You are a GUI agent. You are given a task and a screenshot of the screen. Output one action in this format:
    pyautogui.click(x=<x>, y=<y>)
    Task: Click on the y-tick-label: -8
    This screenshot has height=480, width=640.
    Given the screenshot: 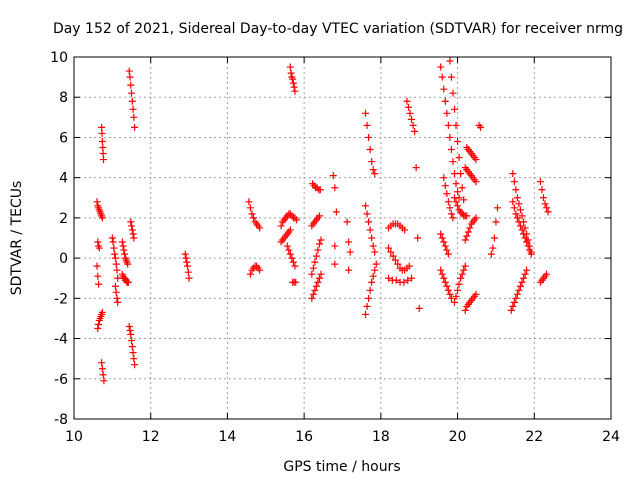 What is the action you would take?
    pyautogui.click(x=61, y=420)
    